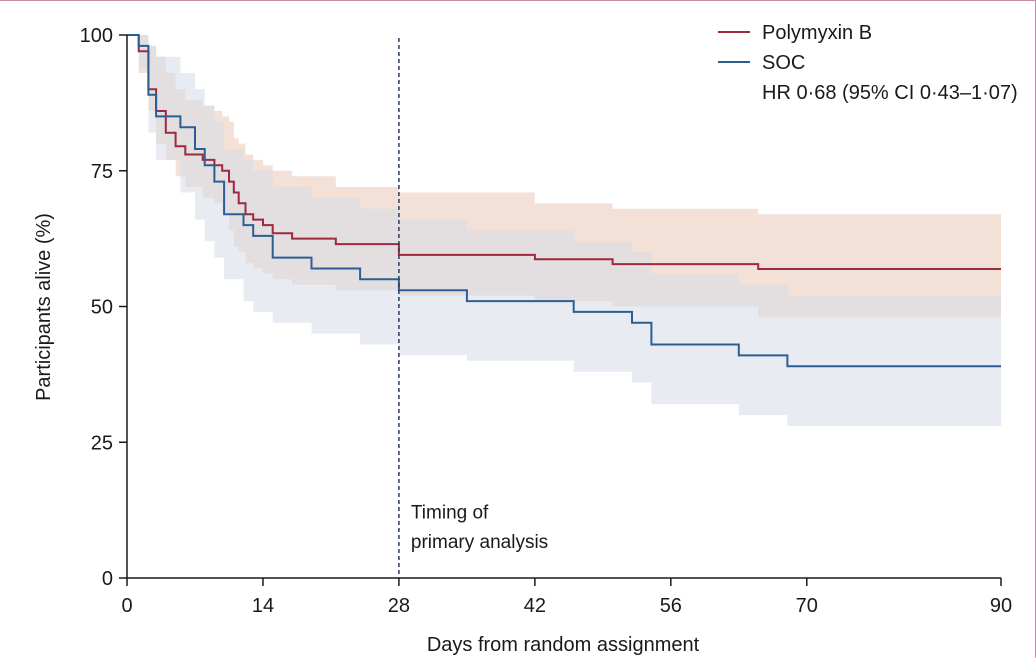  Describe the element at coordinates (671, 606) in the screenshot. I see `x-tick-label: 56` at that location.